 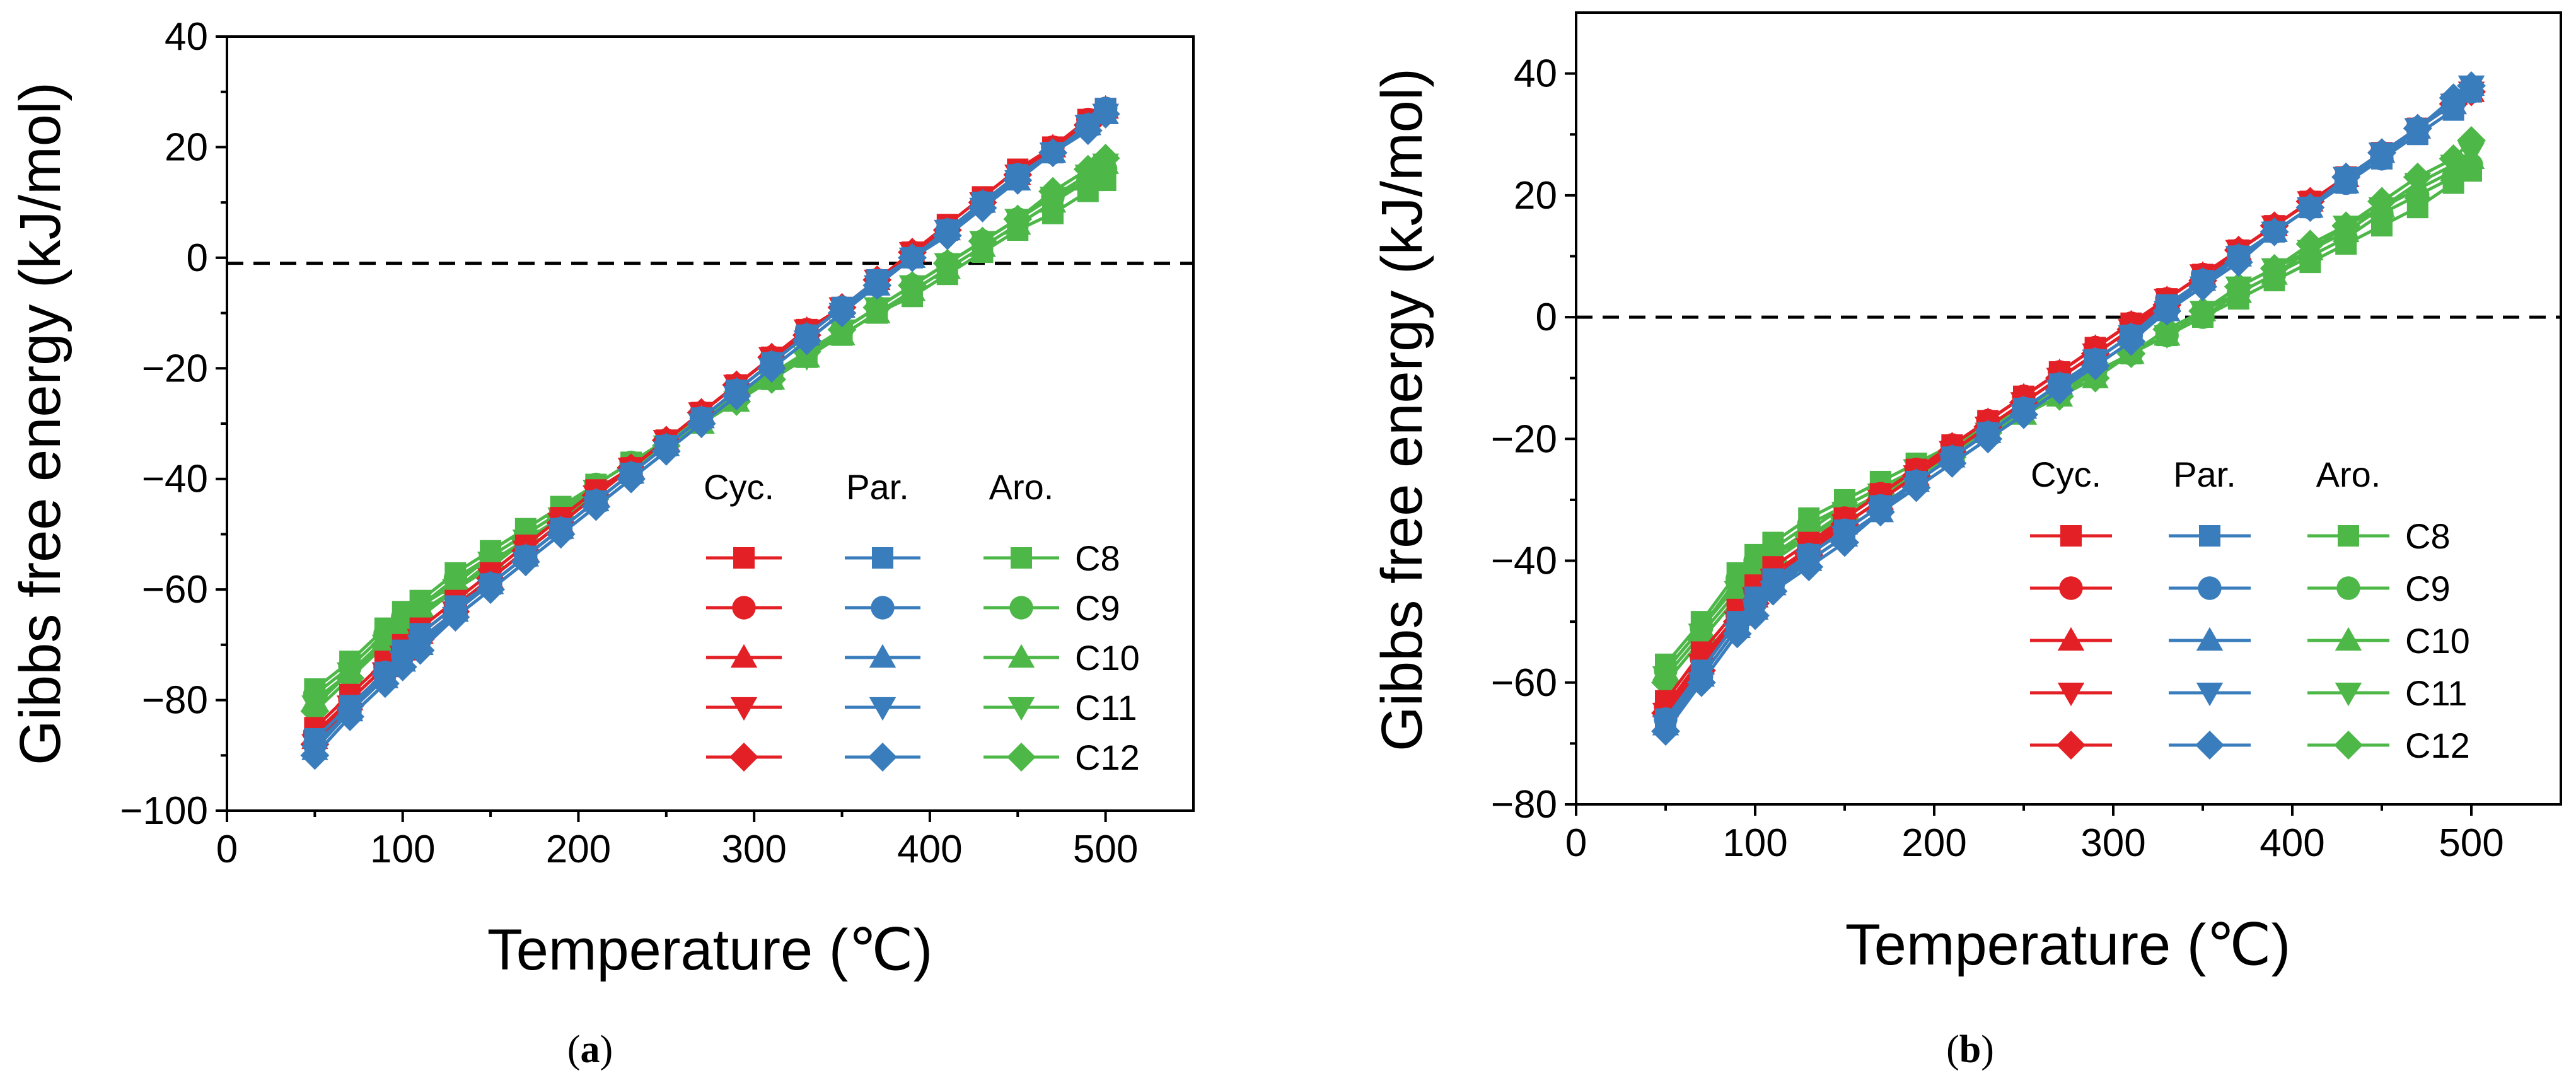 What do you see at coordinates (1105, 849) in the screenshot?
I see `x-tick-label: 500` at bounding box center [1105, 849].